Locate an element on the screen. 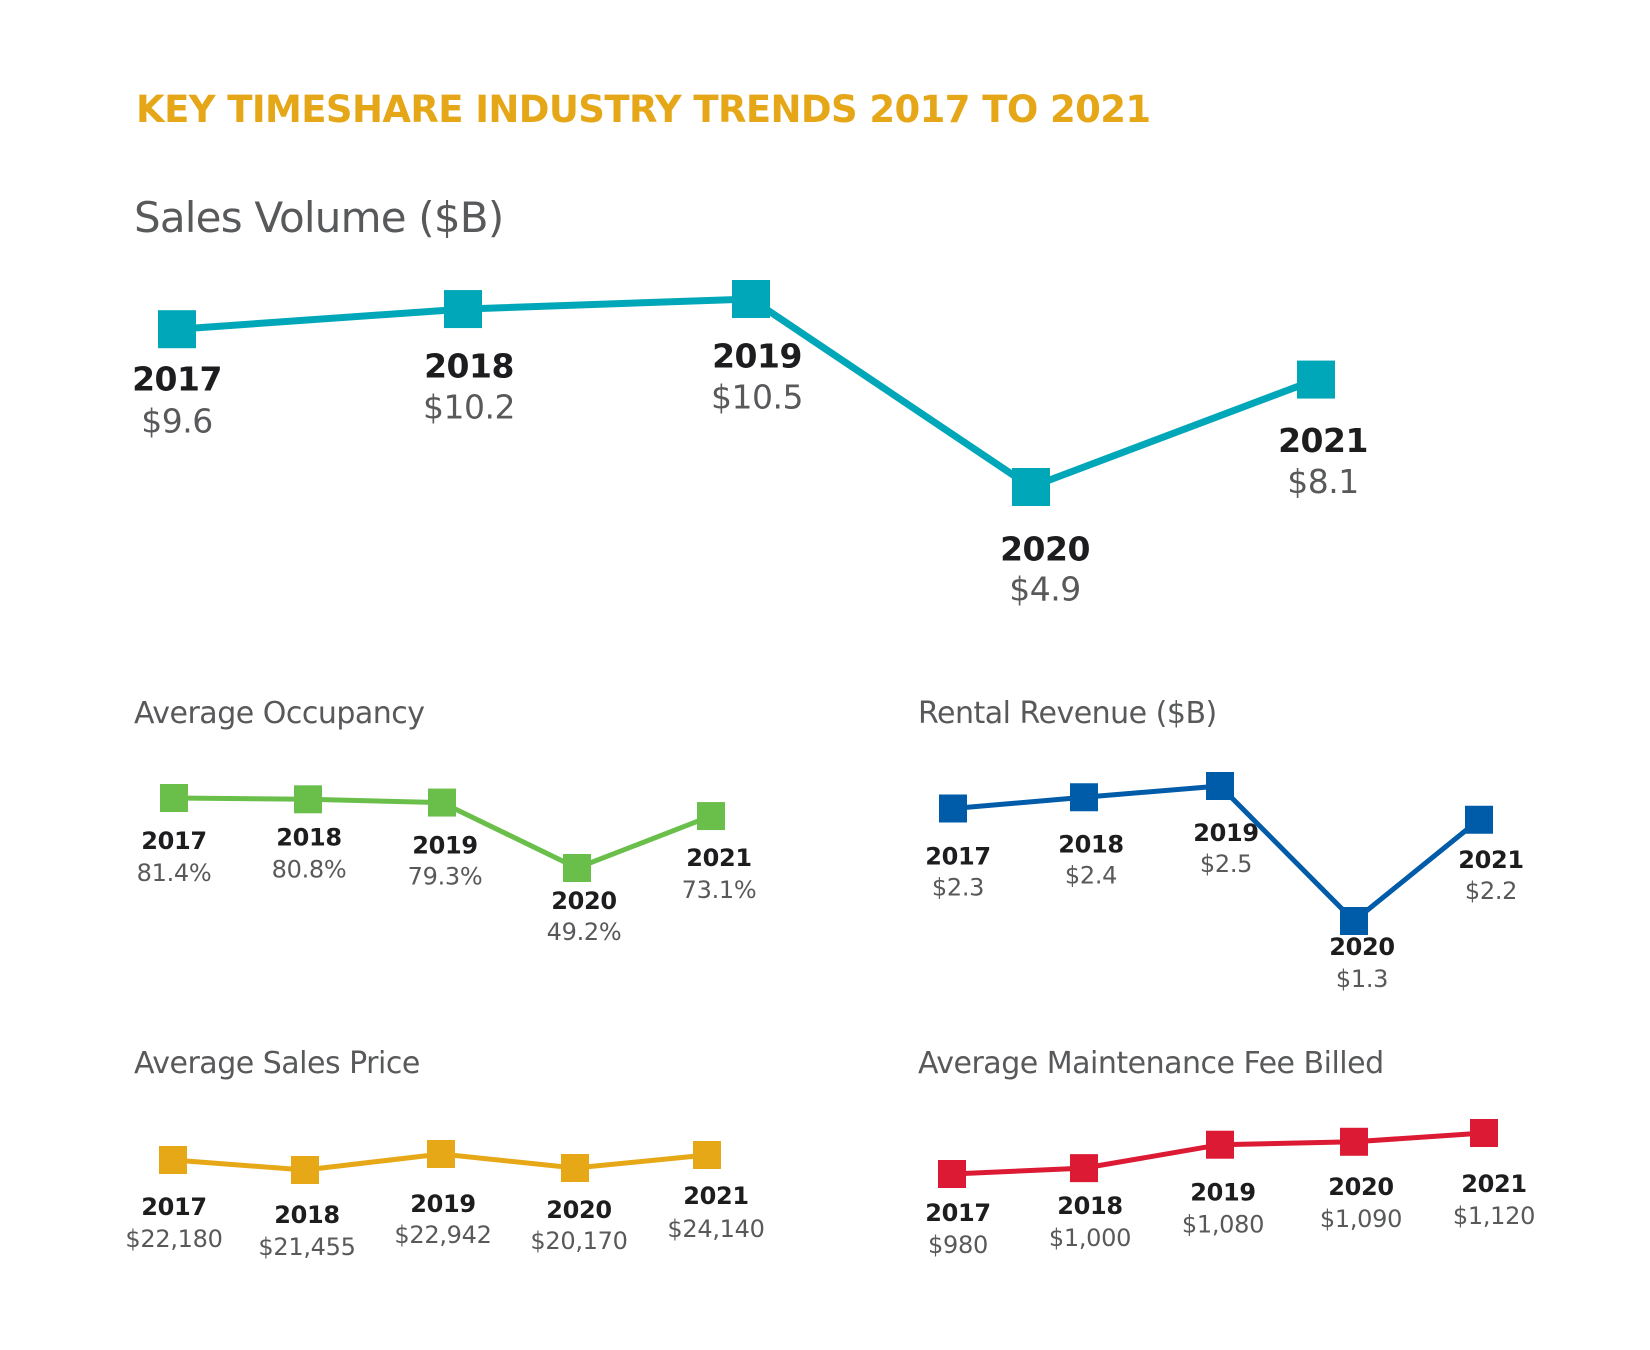 This screenshot has height=1350, width=1650. average-occupancy-title: Average Occupancy is located at coordinates (279, 713).